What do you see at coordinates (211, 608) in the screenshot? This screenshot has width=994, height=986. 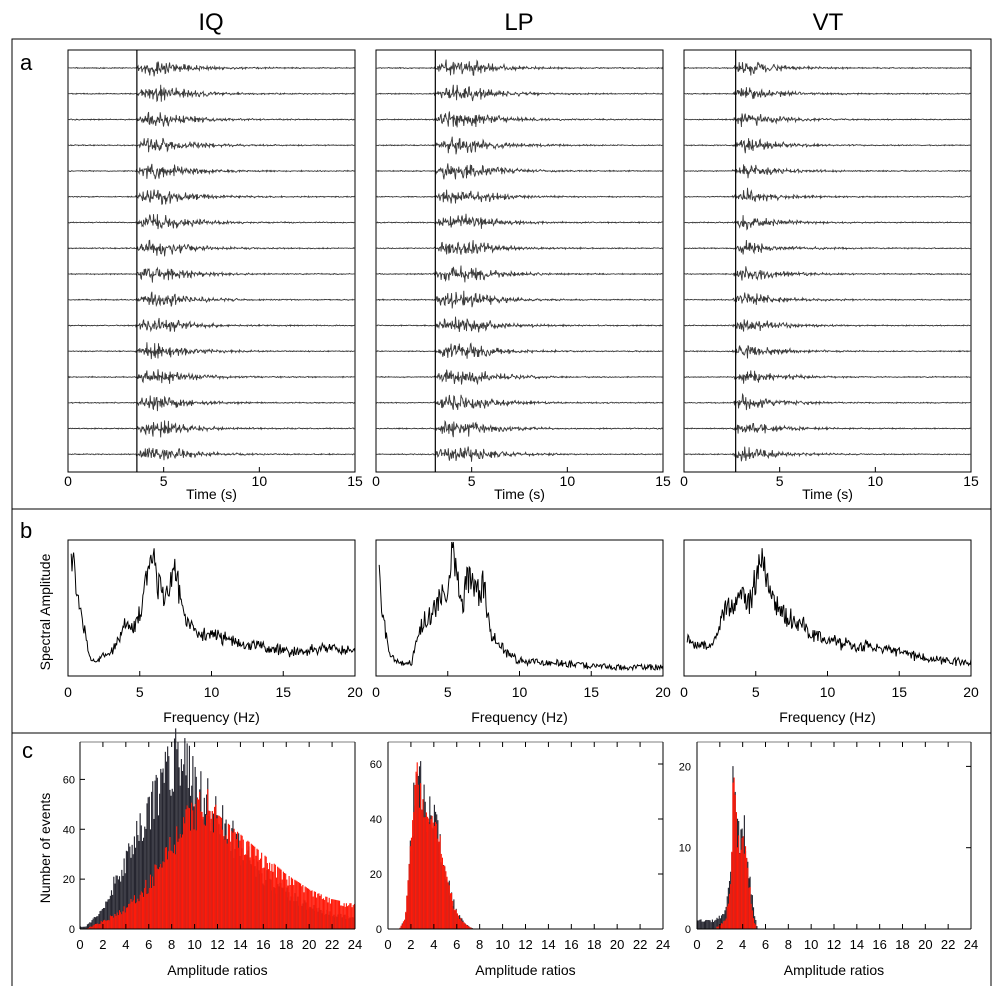 I see `spectrum-iq-frame` at bounding box center [211, 608].